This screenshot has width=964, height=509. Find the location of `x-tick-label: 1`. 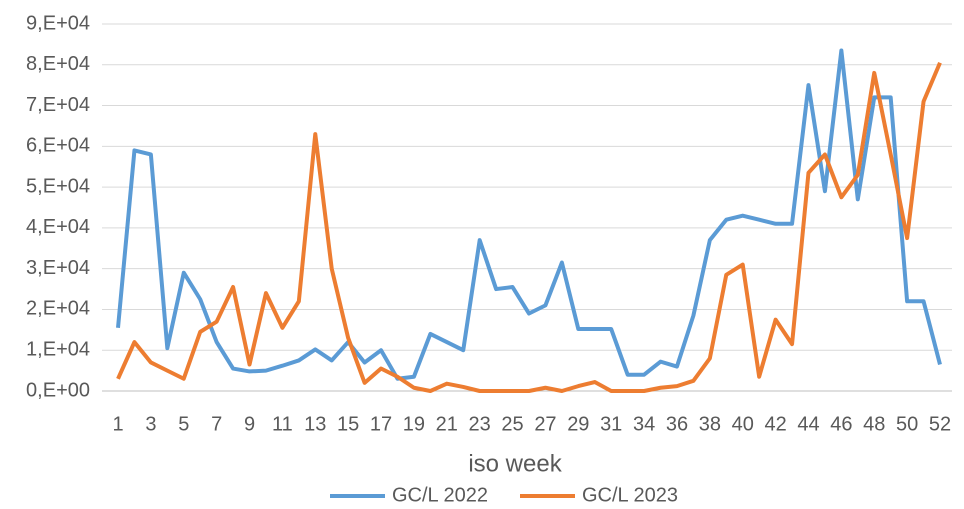

x-tick-label: 1 is located at coordinates (117, 424).